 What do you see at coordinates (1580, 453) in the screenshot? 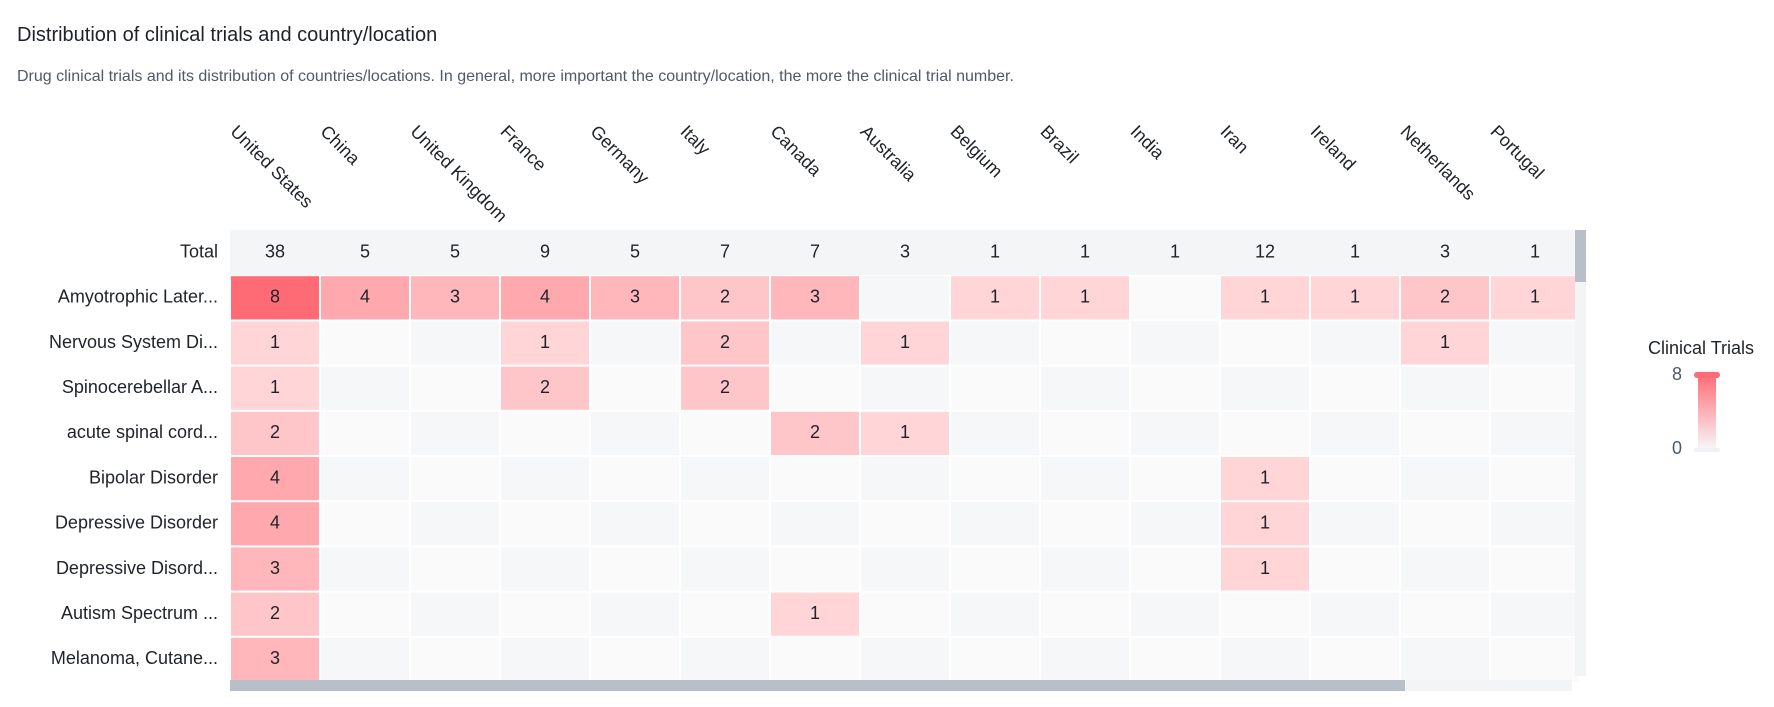
I see `vertical-scrollbar-track` at bounding box center [1580, 453].